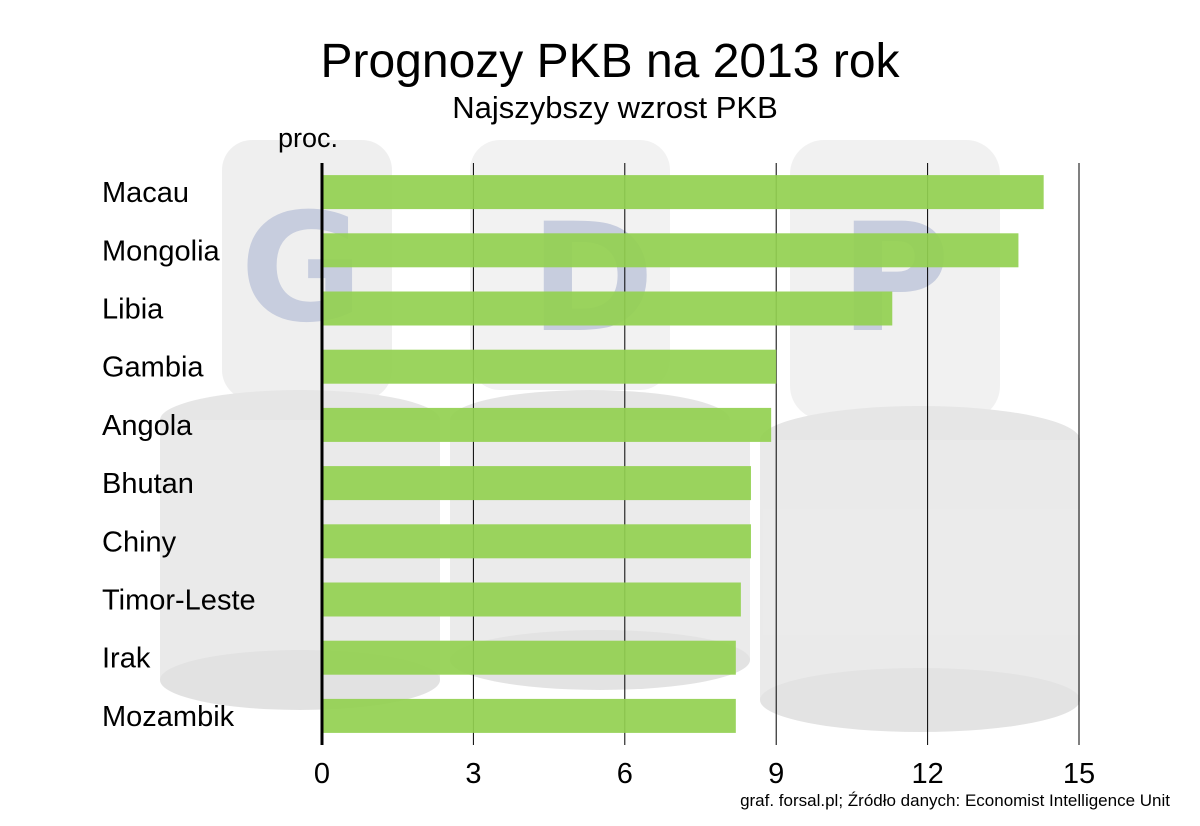  Describe the element at coordinates (168, 717) in the screenshot. I see `category-label: Mozambik` at that location.